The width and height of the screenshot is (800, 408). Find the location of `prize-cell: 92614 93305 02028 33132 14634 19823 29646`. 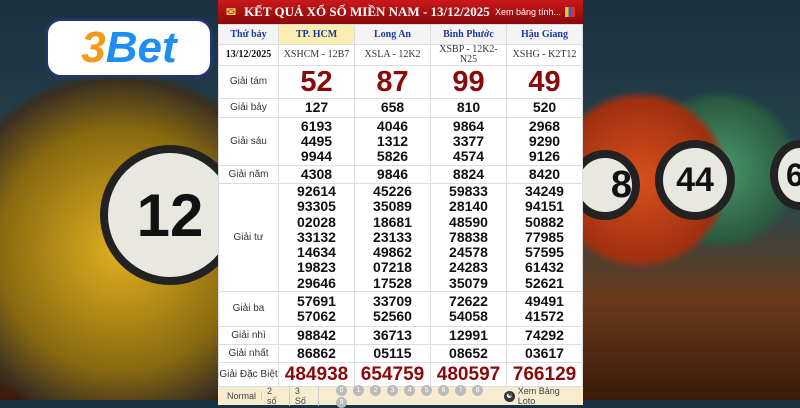

prize-cell: 92614 93305 02028 33132 14634 19823 29646 is located at coordinates (316, 237).